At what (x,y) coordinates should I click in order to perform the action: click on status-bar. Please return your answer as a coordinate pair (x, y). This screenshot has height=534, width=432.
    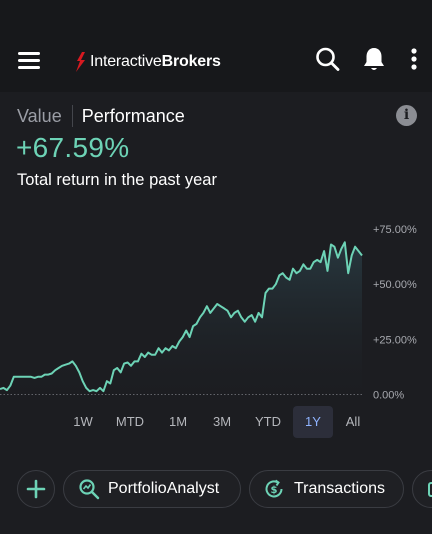
    Looking at the image, I should click on (216, 15).